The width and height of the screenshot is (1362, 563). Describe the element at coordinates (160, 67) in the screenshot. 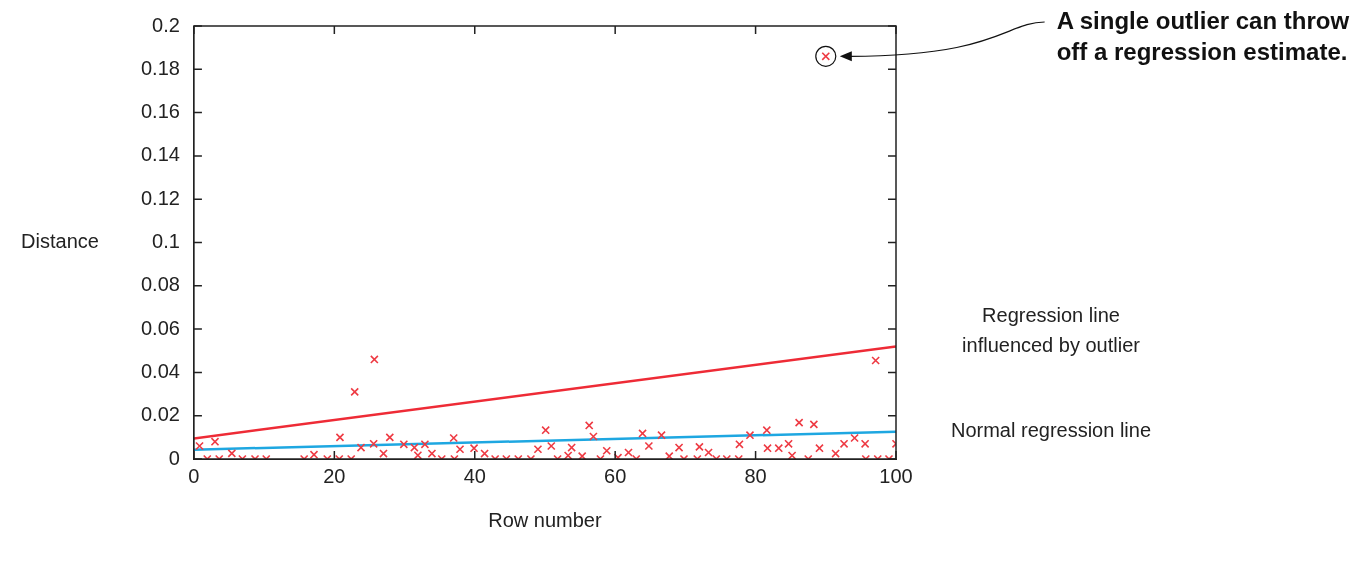

I see `y-tick-label: 0.18` at that location.